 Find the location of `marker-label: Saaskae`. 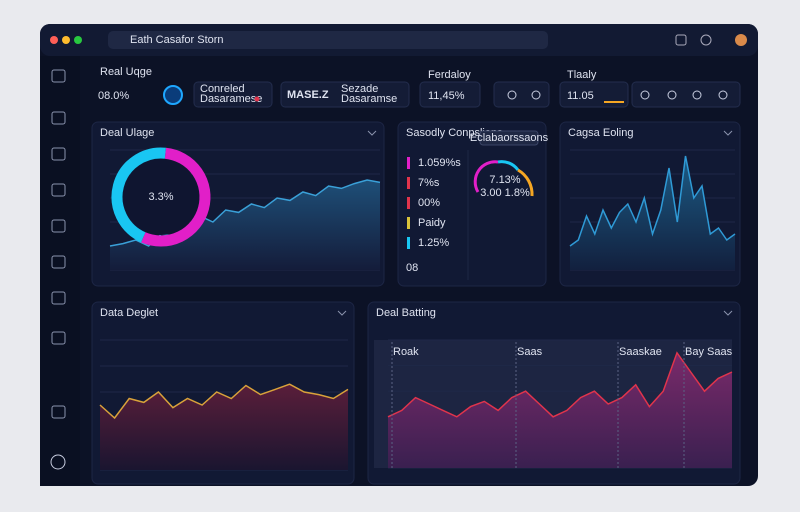

marker-label: Saaskae is located at coordinates (640, 352).